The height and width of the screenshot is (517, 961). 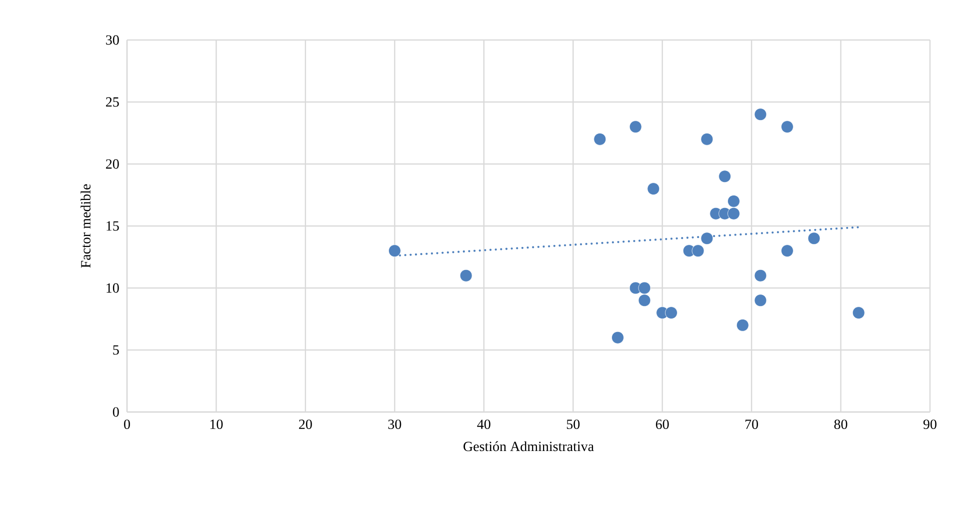 What do you see at coordinates (112, 226) in the screenshot?
I see `y-tick-label: 15` at bounding box center [112, 226].